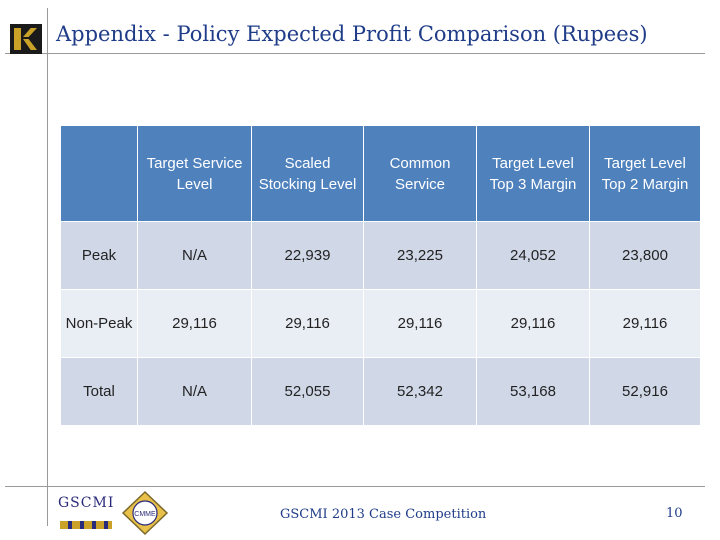  I want to click on header-scaled-stocking-level: Scaled Stocking Level, so click(307, 173).